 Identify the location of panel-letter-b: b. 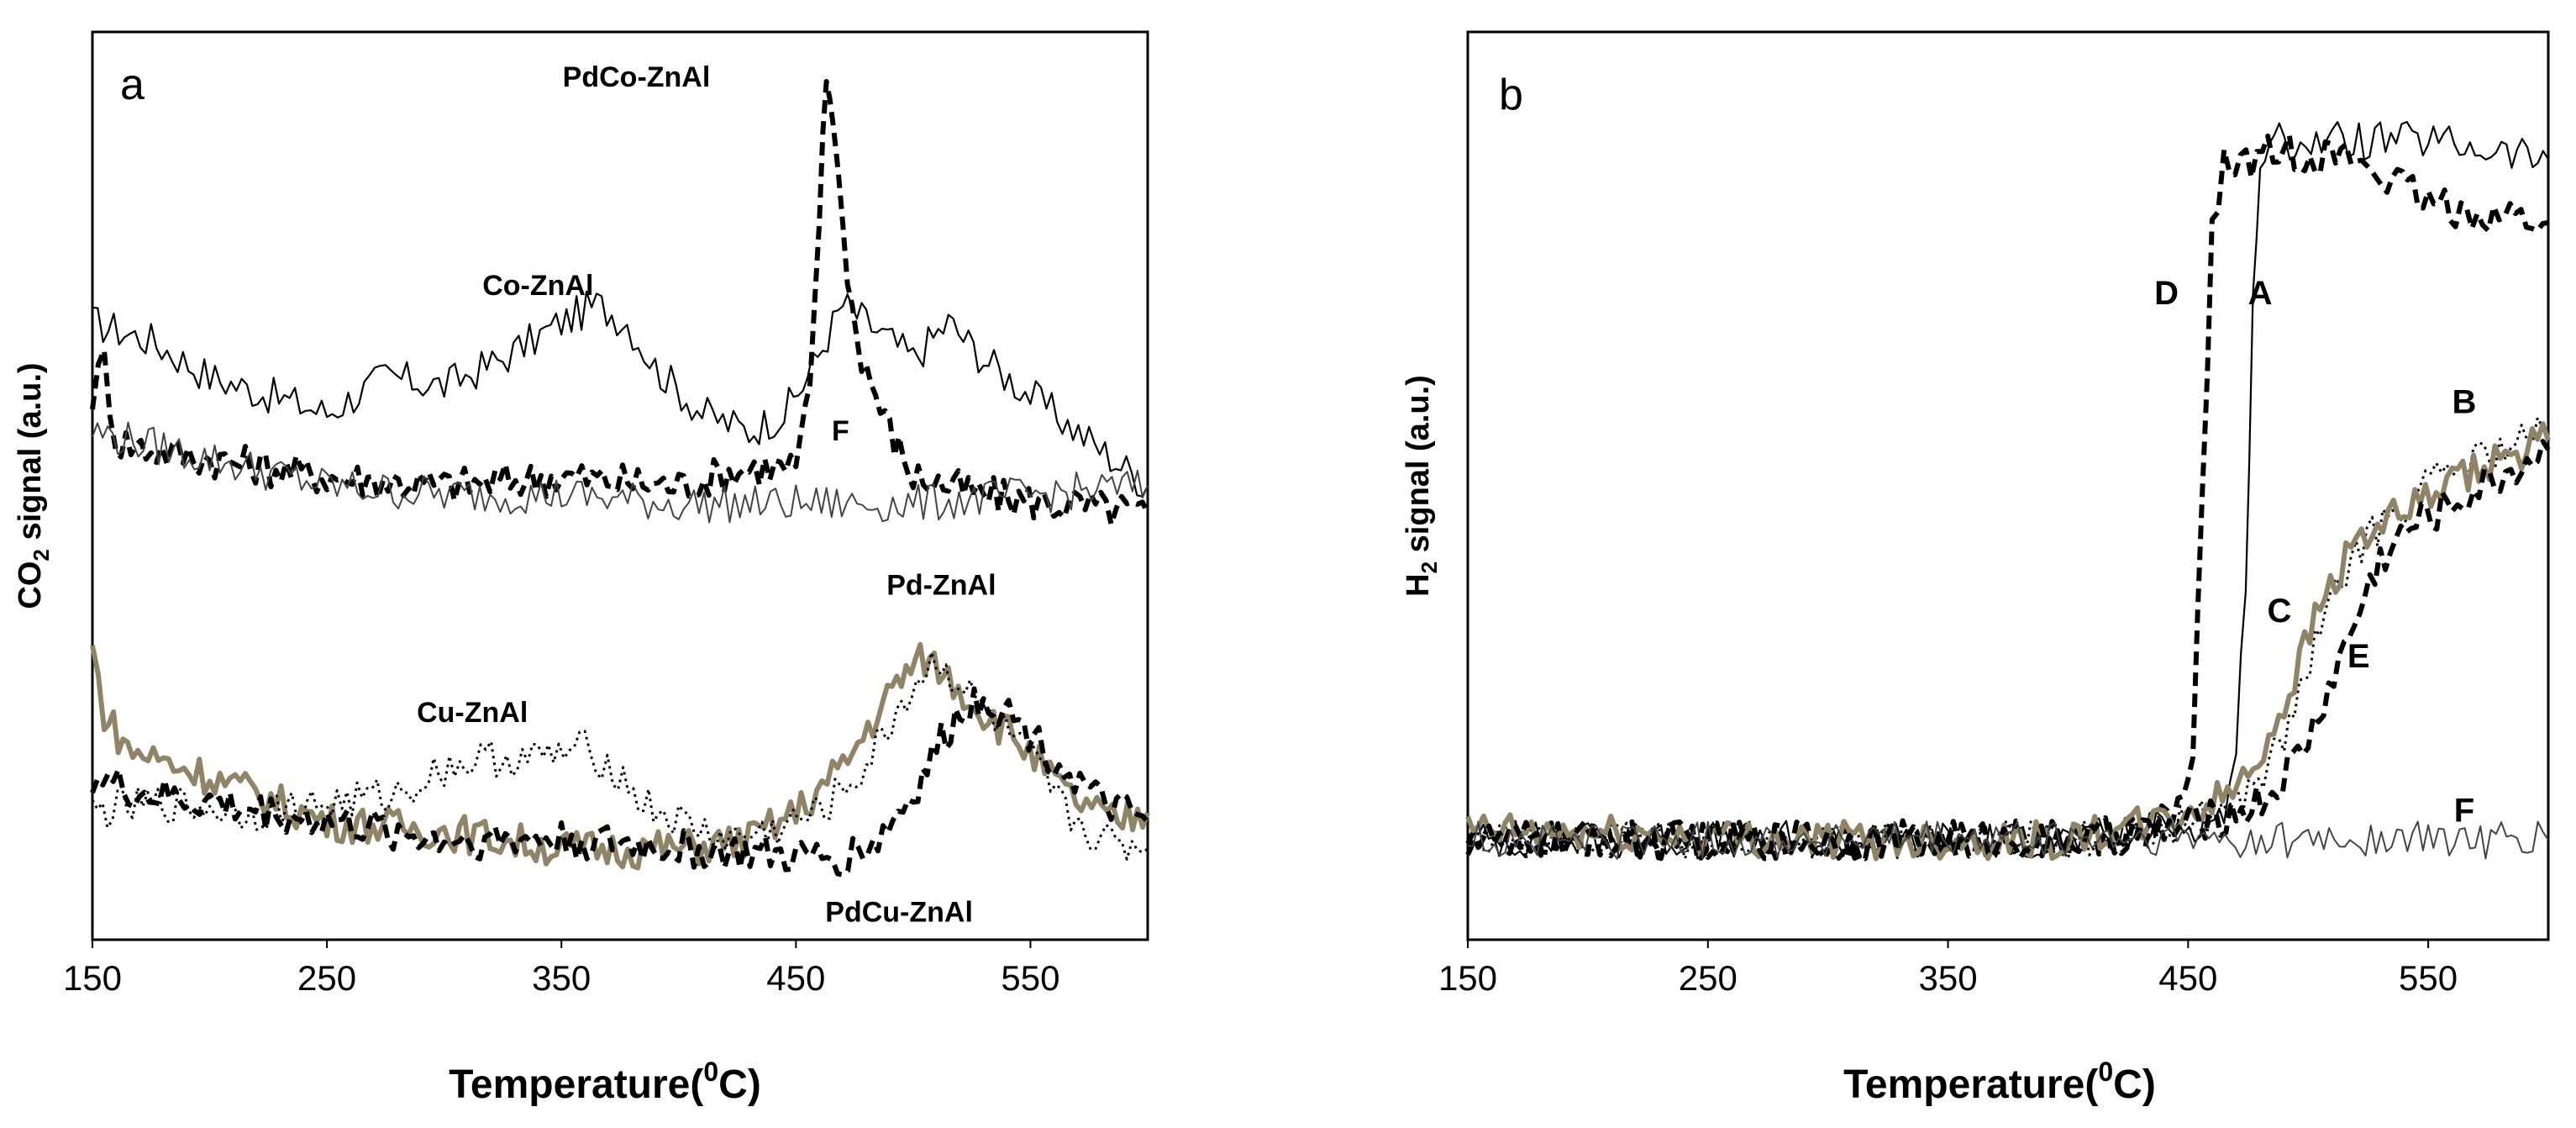
(1511, 95).